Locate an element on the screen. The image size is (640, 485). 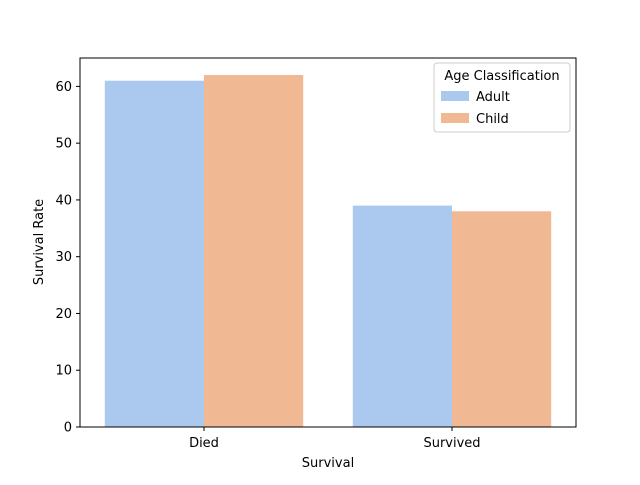
y-tick-label: 20 is located at coordinates (63, 314).